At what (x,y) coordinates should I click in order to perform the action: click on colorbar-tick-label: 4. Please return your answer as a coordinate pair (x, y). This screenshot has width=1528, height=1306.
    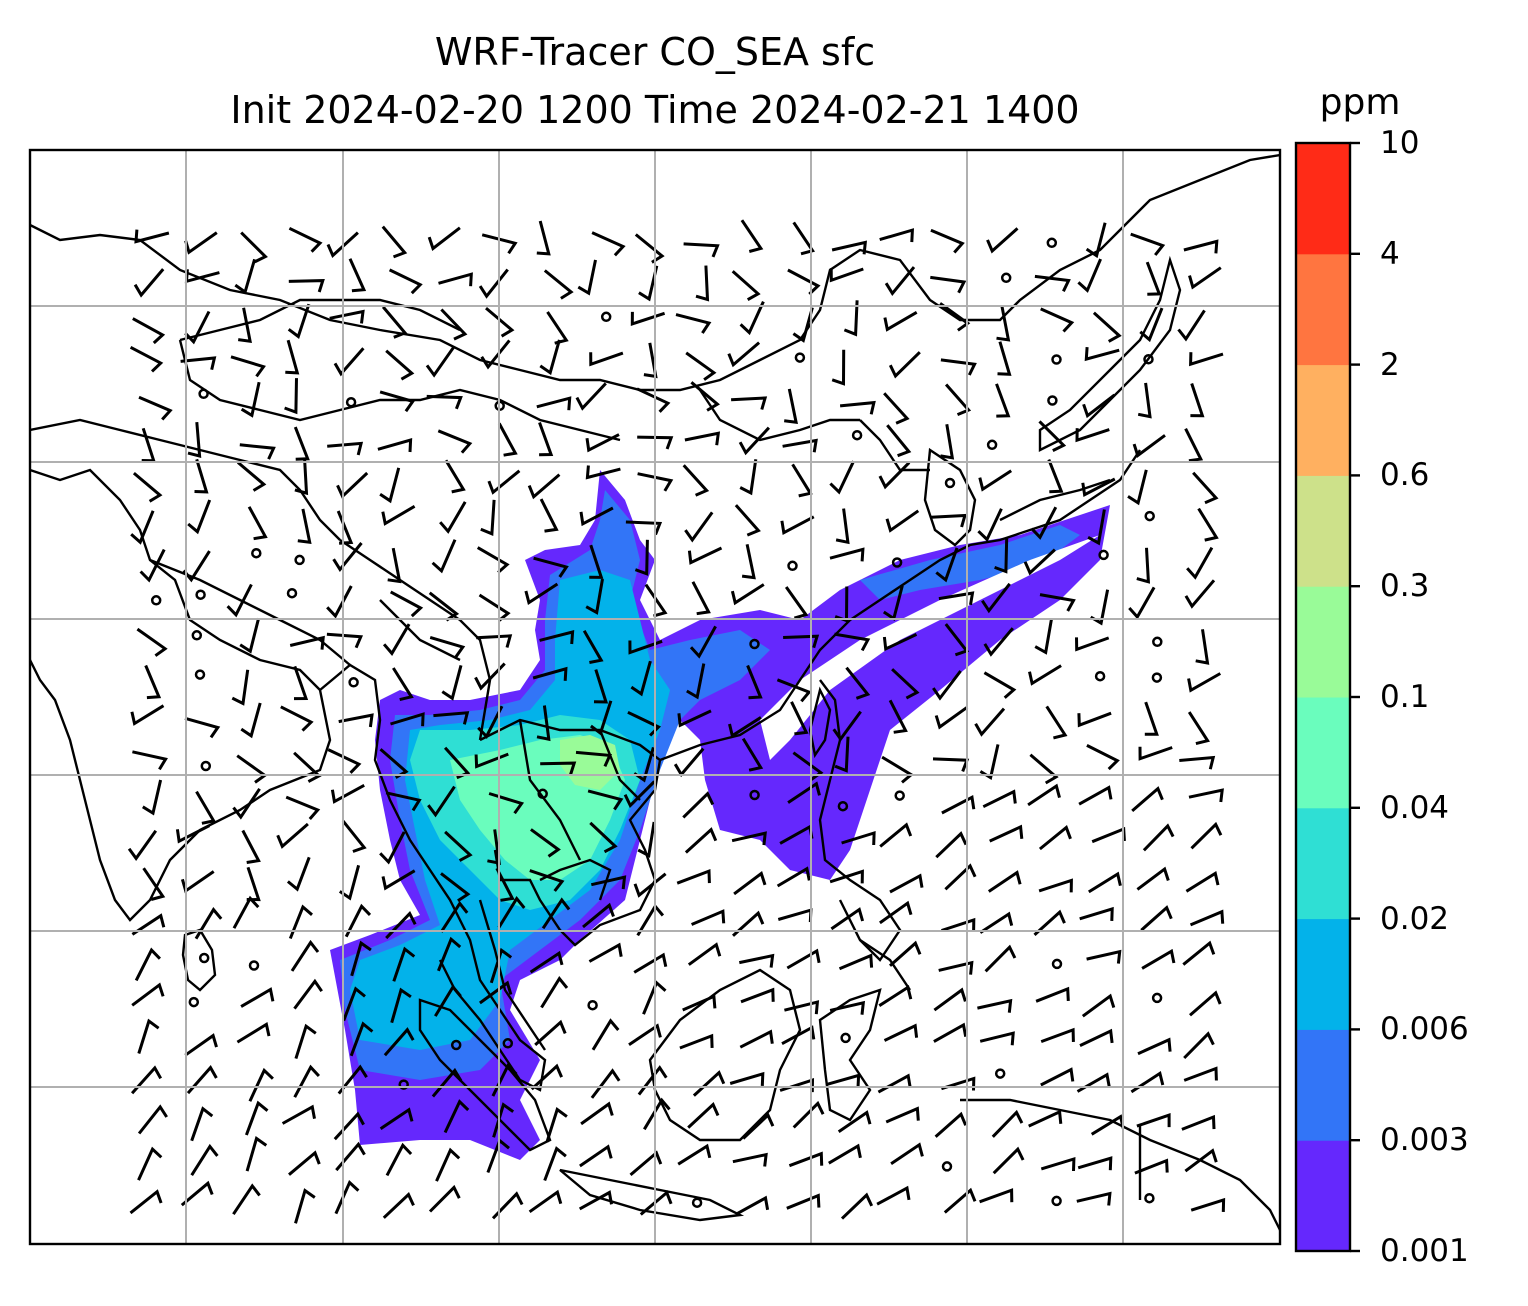
    Looking at the image, I should click on (1390, 253).